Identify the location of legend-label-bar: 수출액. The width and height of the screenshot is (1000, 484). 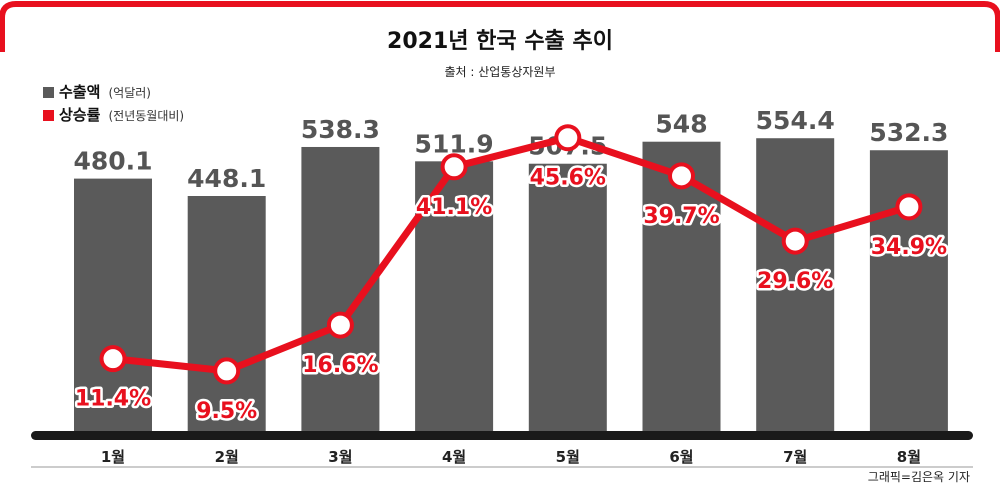
(79, 92).